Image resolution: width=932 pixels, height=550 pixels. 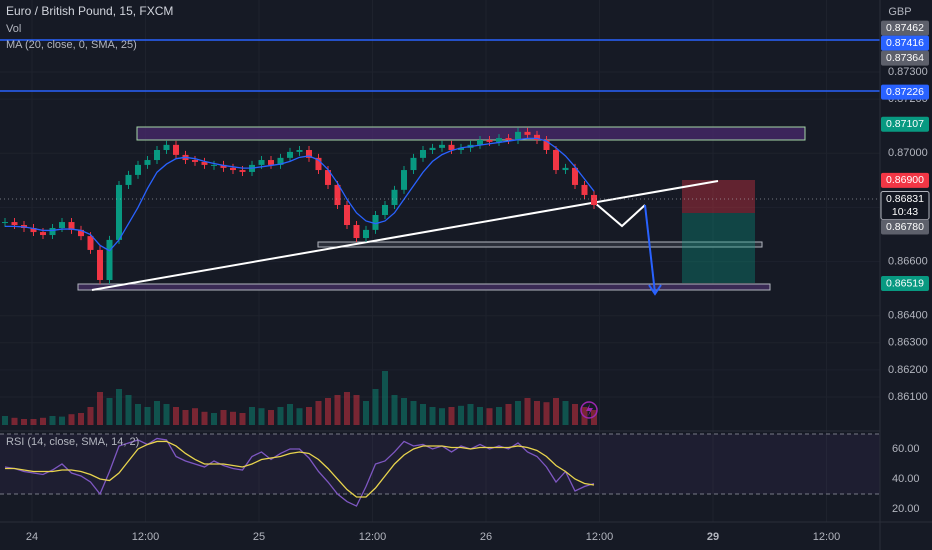 What do you see at coordinates (908, 72) in the screenshot?
I see `y-tick-label: 0.87300` at bounding box center [908, 72].